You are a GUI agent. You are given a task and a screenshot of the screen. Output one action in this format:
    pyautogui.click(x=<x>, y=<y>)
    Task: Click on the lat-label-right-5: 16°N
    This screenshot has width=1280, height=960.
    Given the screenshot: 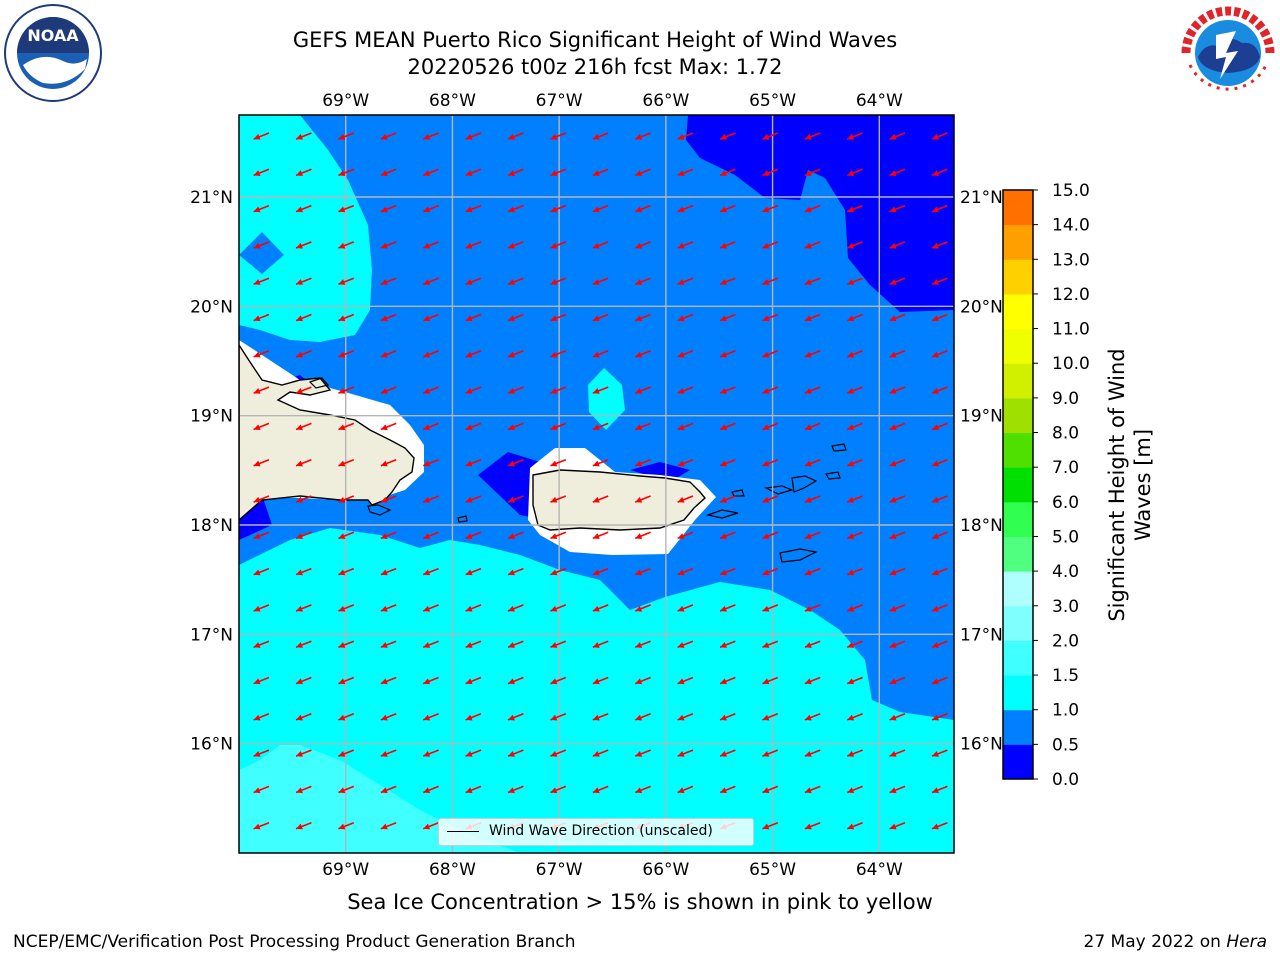 What is the action you would take?
    pyautogui.click(x=981, y=745)
    